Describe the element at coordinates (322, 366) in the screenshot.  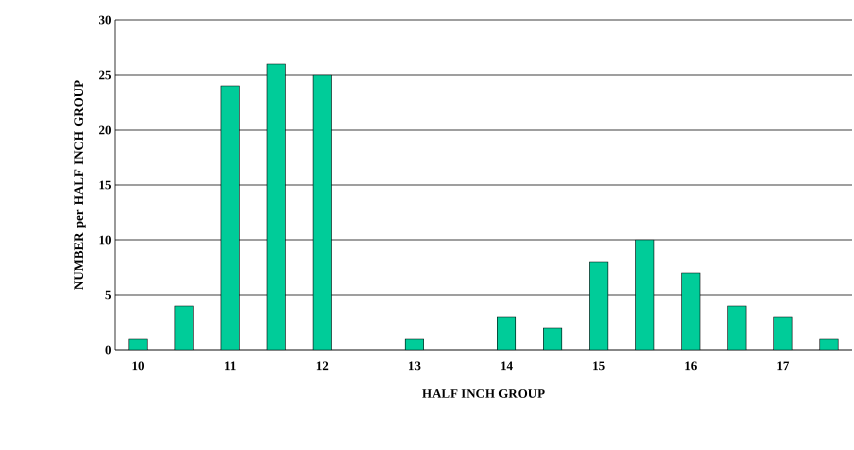
I see `x-tick-label: 12` at that location.